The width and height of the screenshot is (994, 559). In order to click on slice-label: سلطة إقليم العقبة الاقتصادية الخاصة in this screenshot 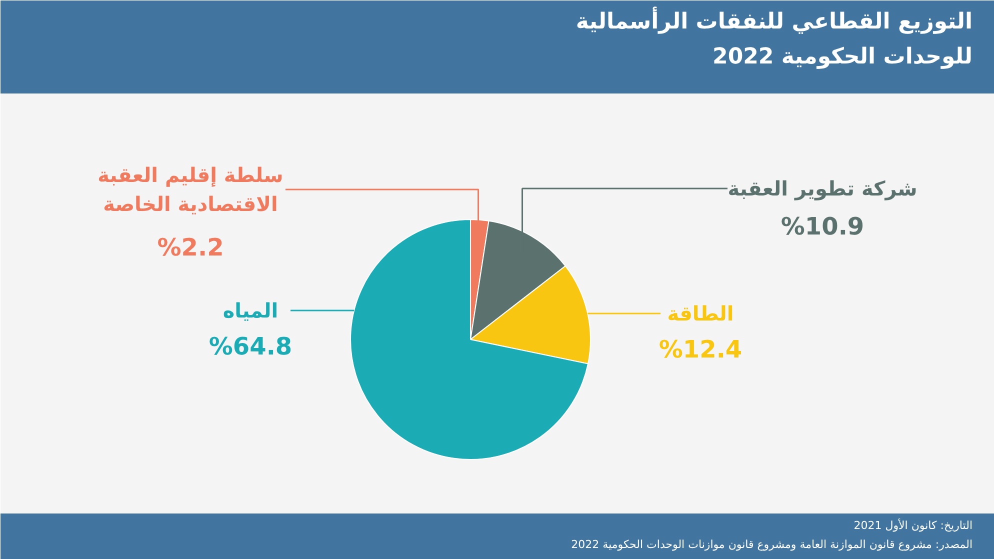, I will do `click(191, 189)`.